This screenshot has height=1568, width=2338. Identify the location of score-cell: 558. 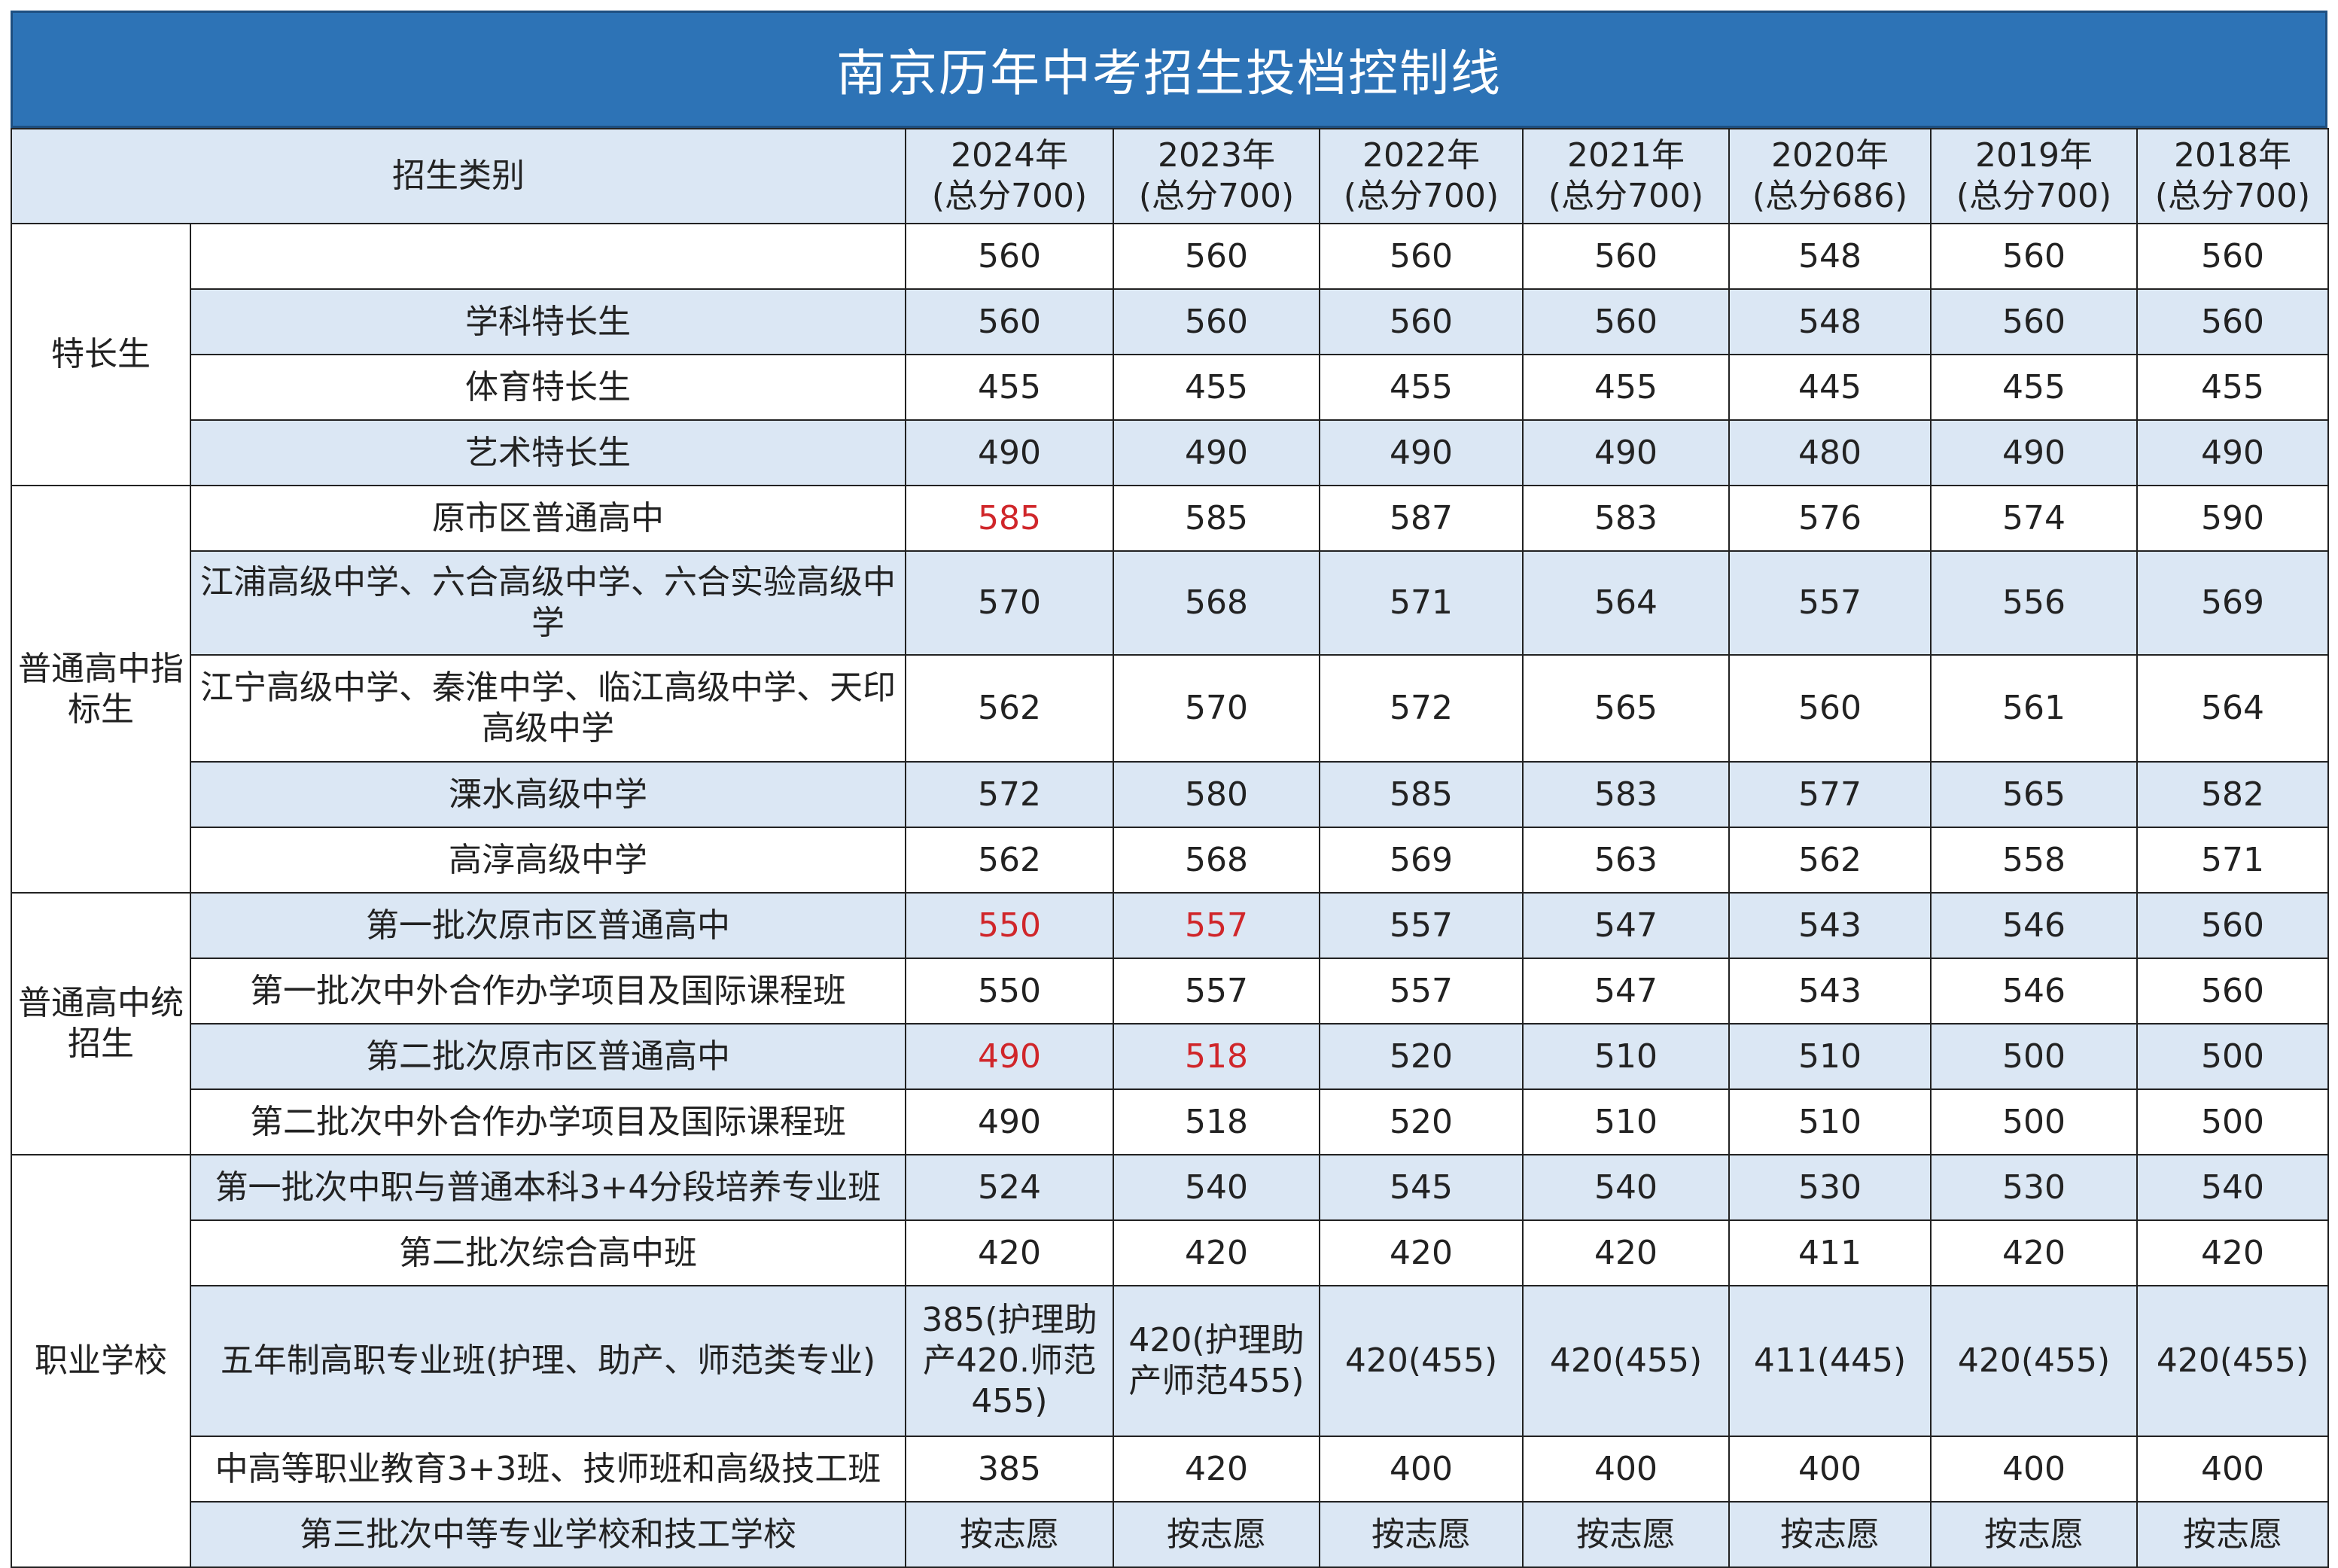
(2034, 860).